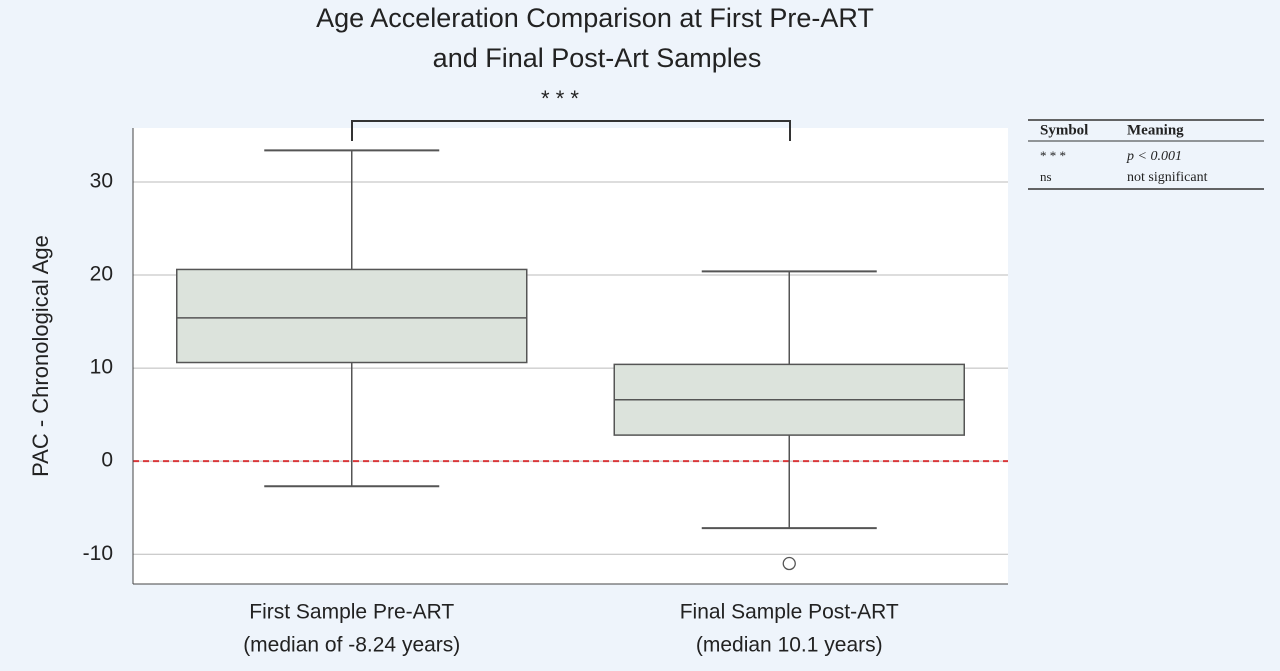 Image resolution: width=1280 pixels, height=671 pixels. What do you see at coordinates (789, 612) in the screenshot?
I see `x-tick-label: Final Sample Post-ART` at bounding box center [789, 612].